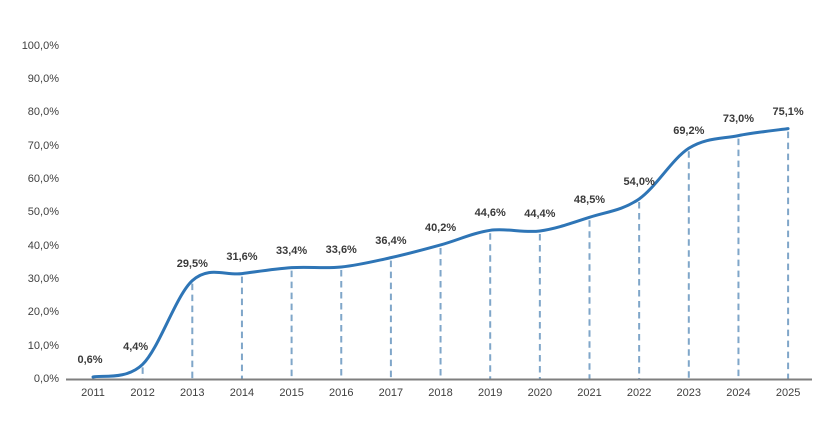  I want to click on x-axis-label-2024: 2024, so click(738, 393).